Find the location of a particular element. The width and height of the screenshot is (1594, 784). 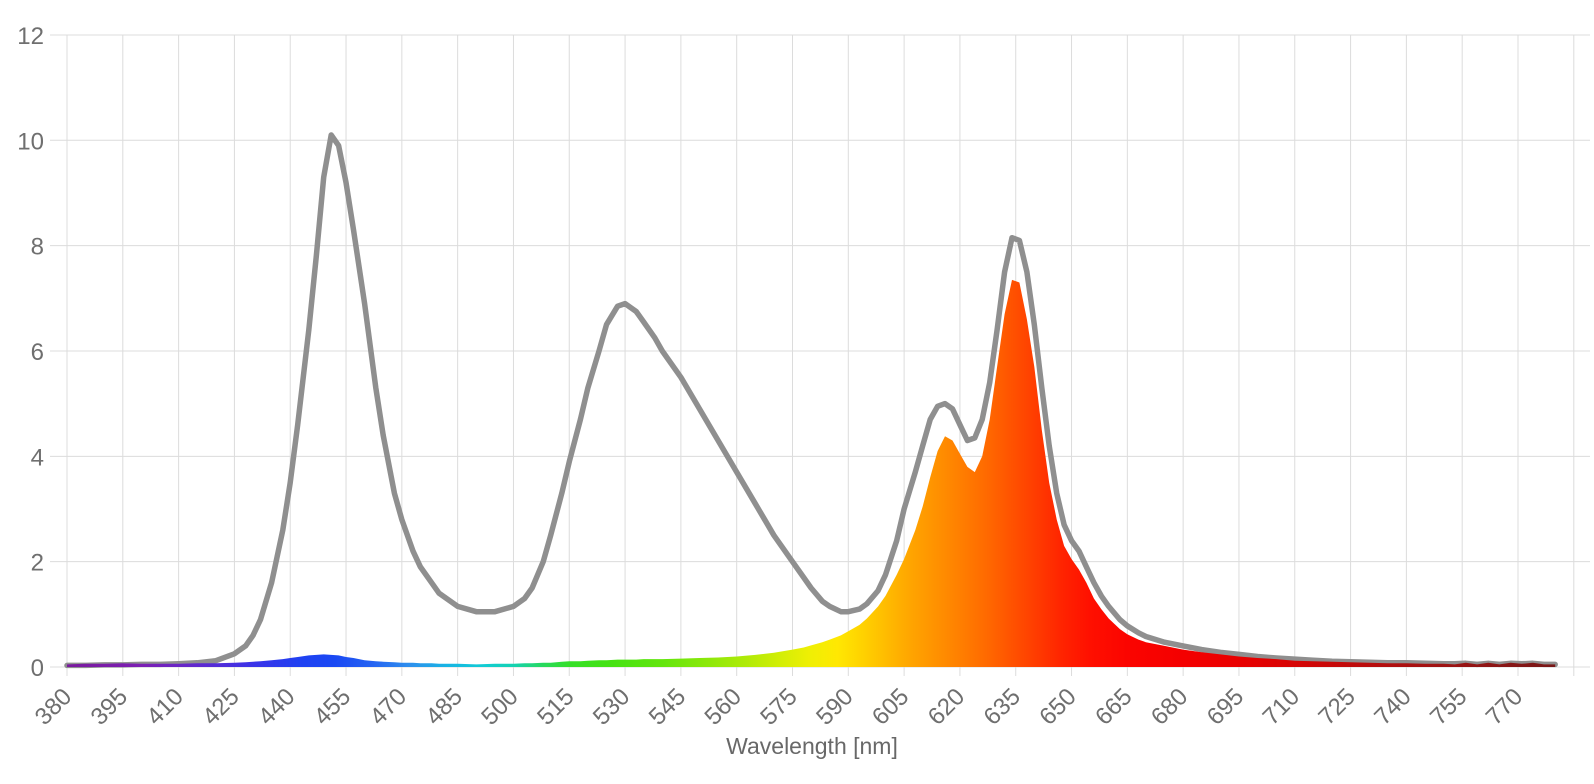

x-tick-label: 695 is located at coordinates (1225, 706).